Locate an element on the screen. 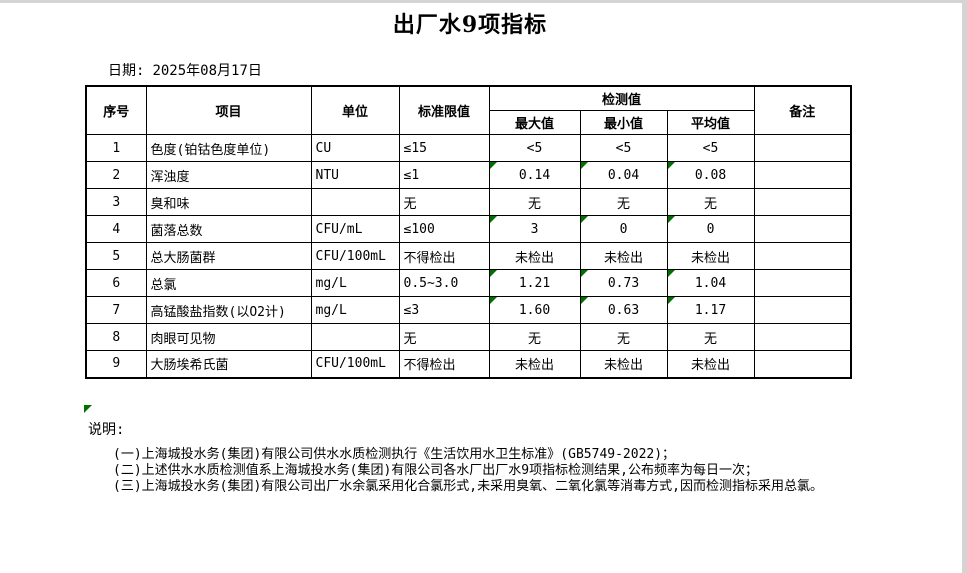 This screenshot has height=573, width=967. cell-max: 1.60 is located at coordinates (534, 310).